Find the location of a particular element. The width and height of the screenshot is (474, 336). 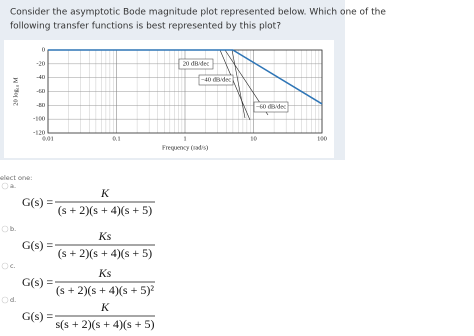

magnitude-line is located at coordinates (185, 77).